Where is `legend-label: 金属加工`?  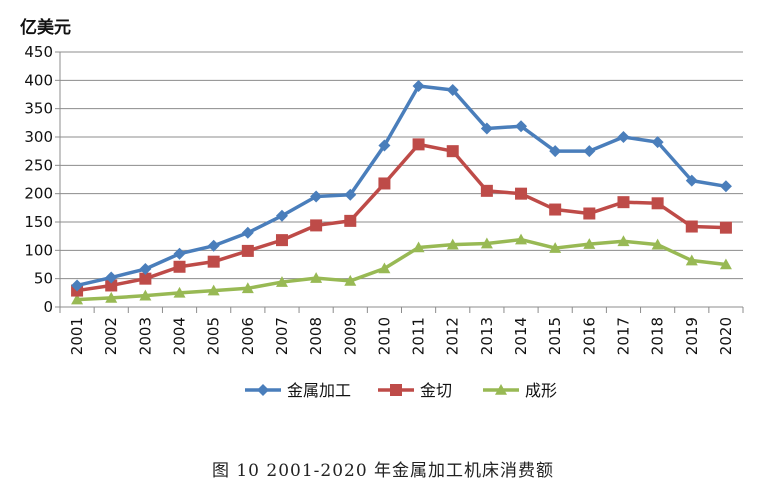
legend-label: 金属加工 is located at coordinates (319, 390).